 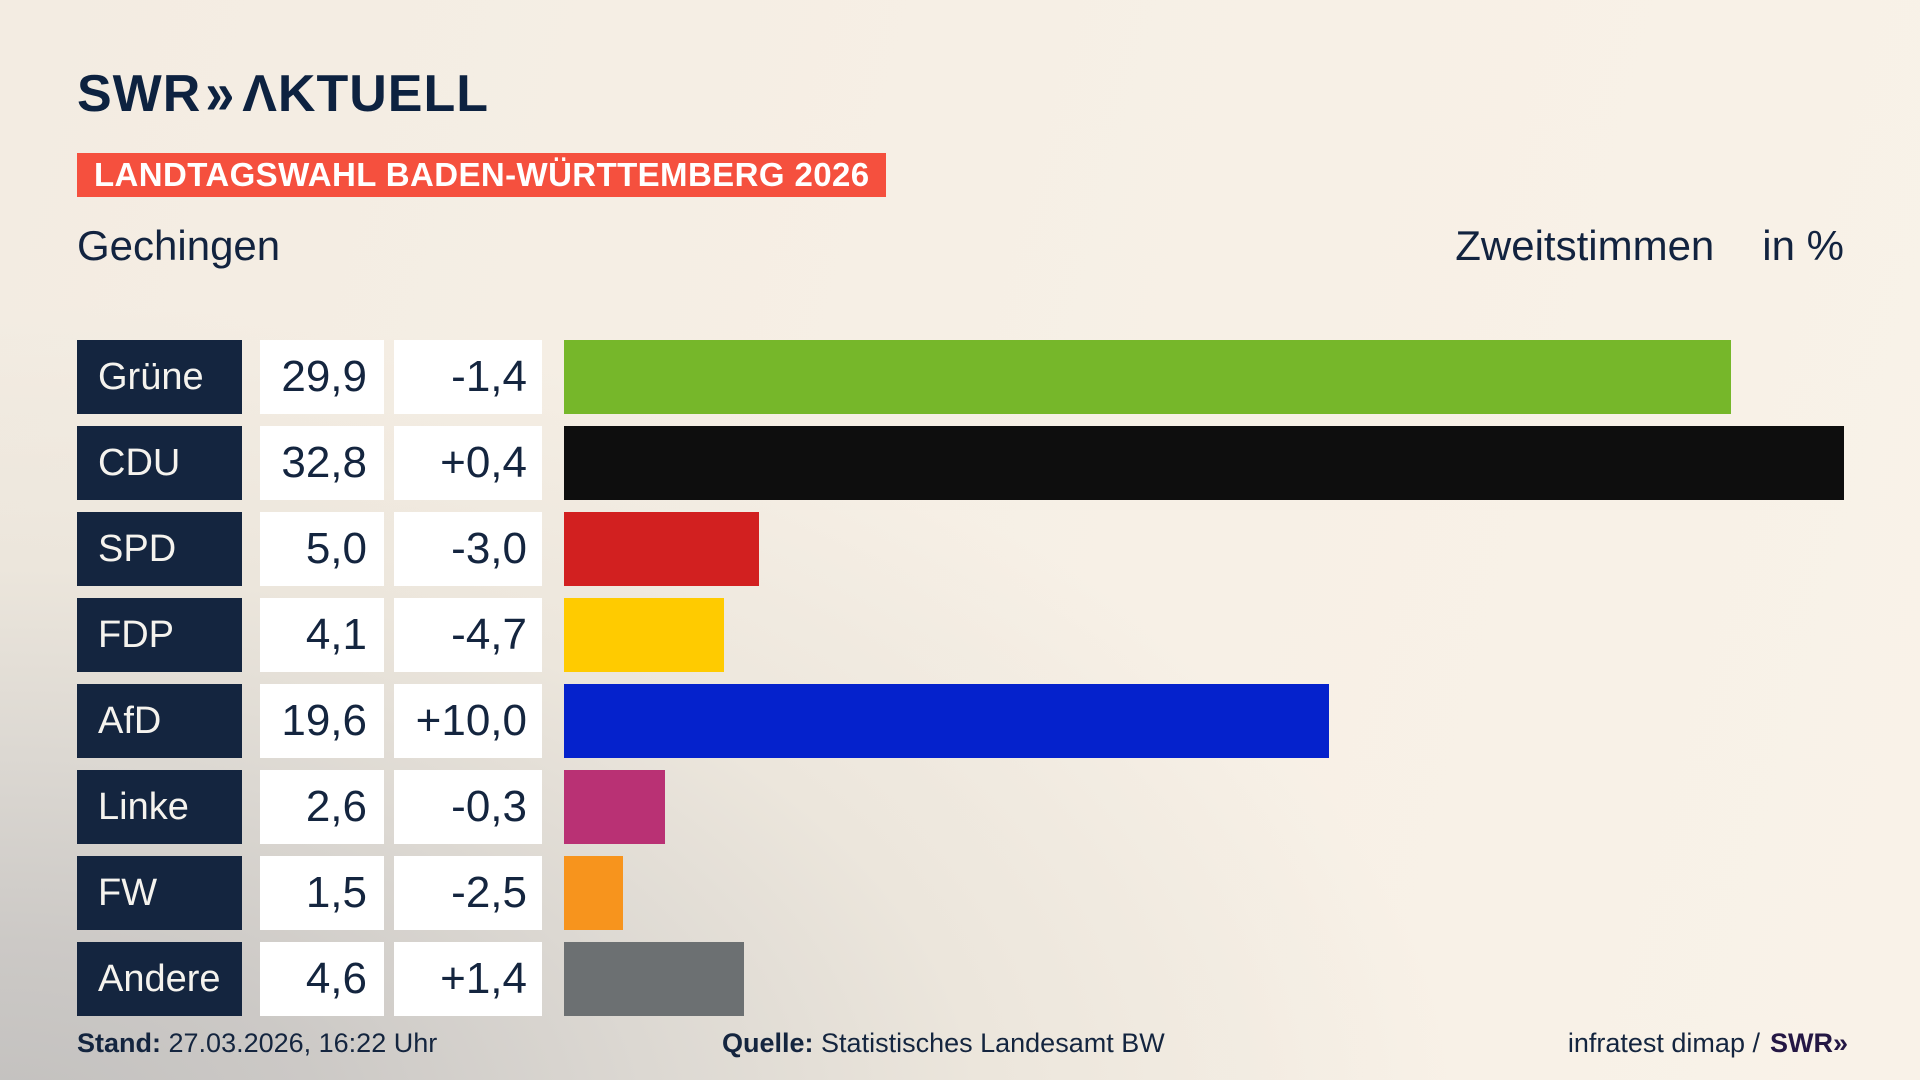 I want to click on table-row: Grüne 29,9 -1,4, so click(x=960, y=377).